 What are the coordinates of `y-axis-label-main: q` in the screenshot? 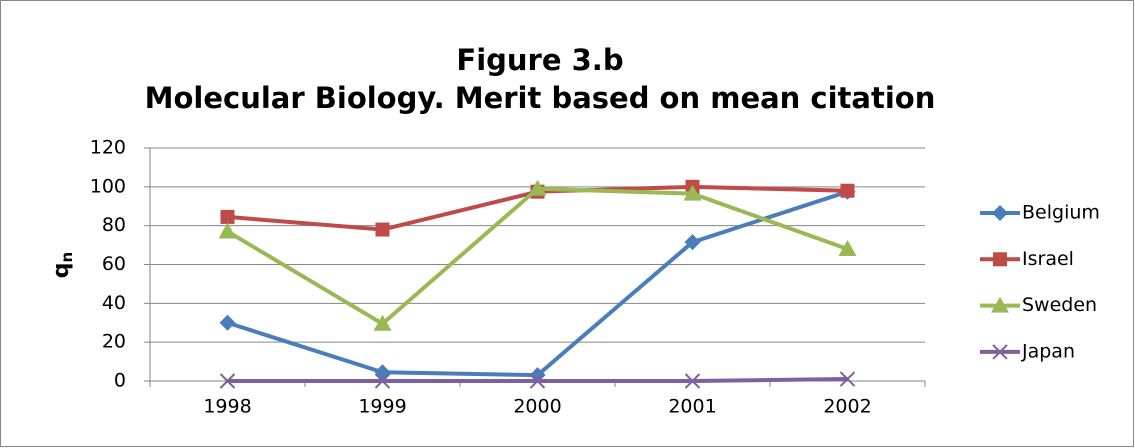 It's located at (61, 270).